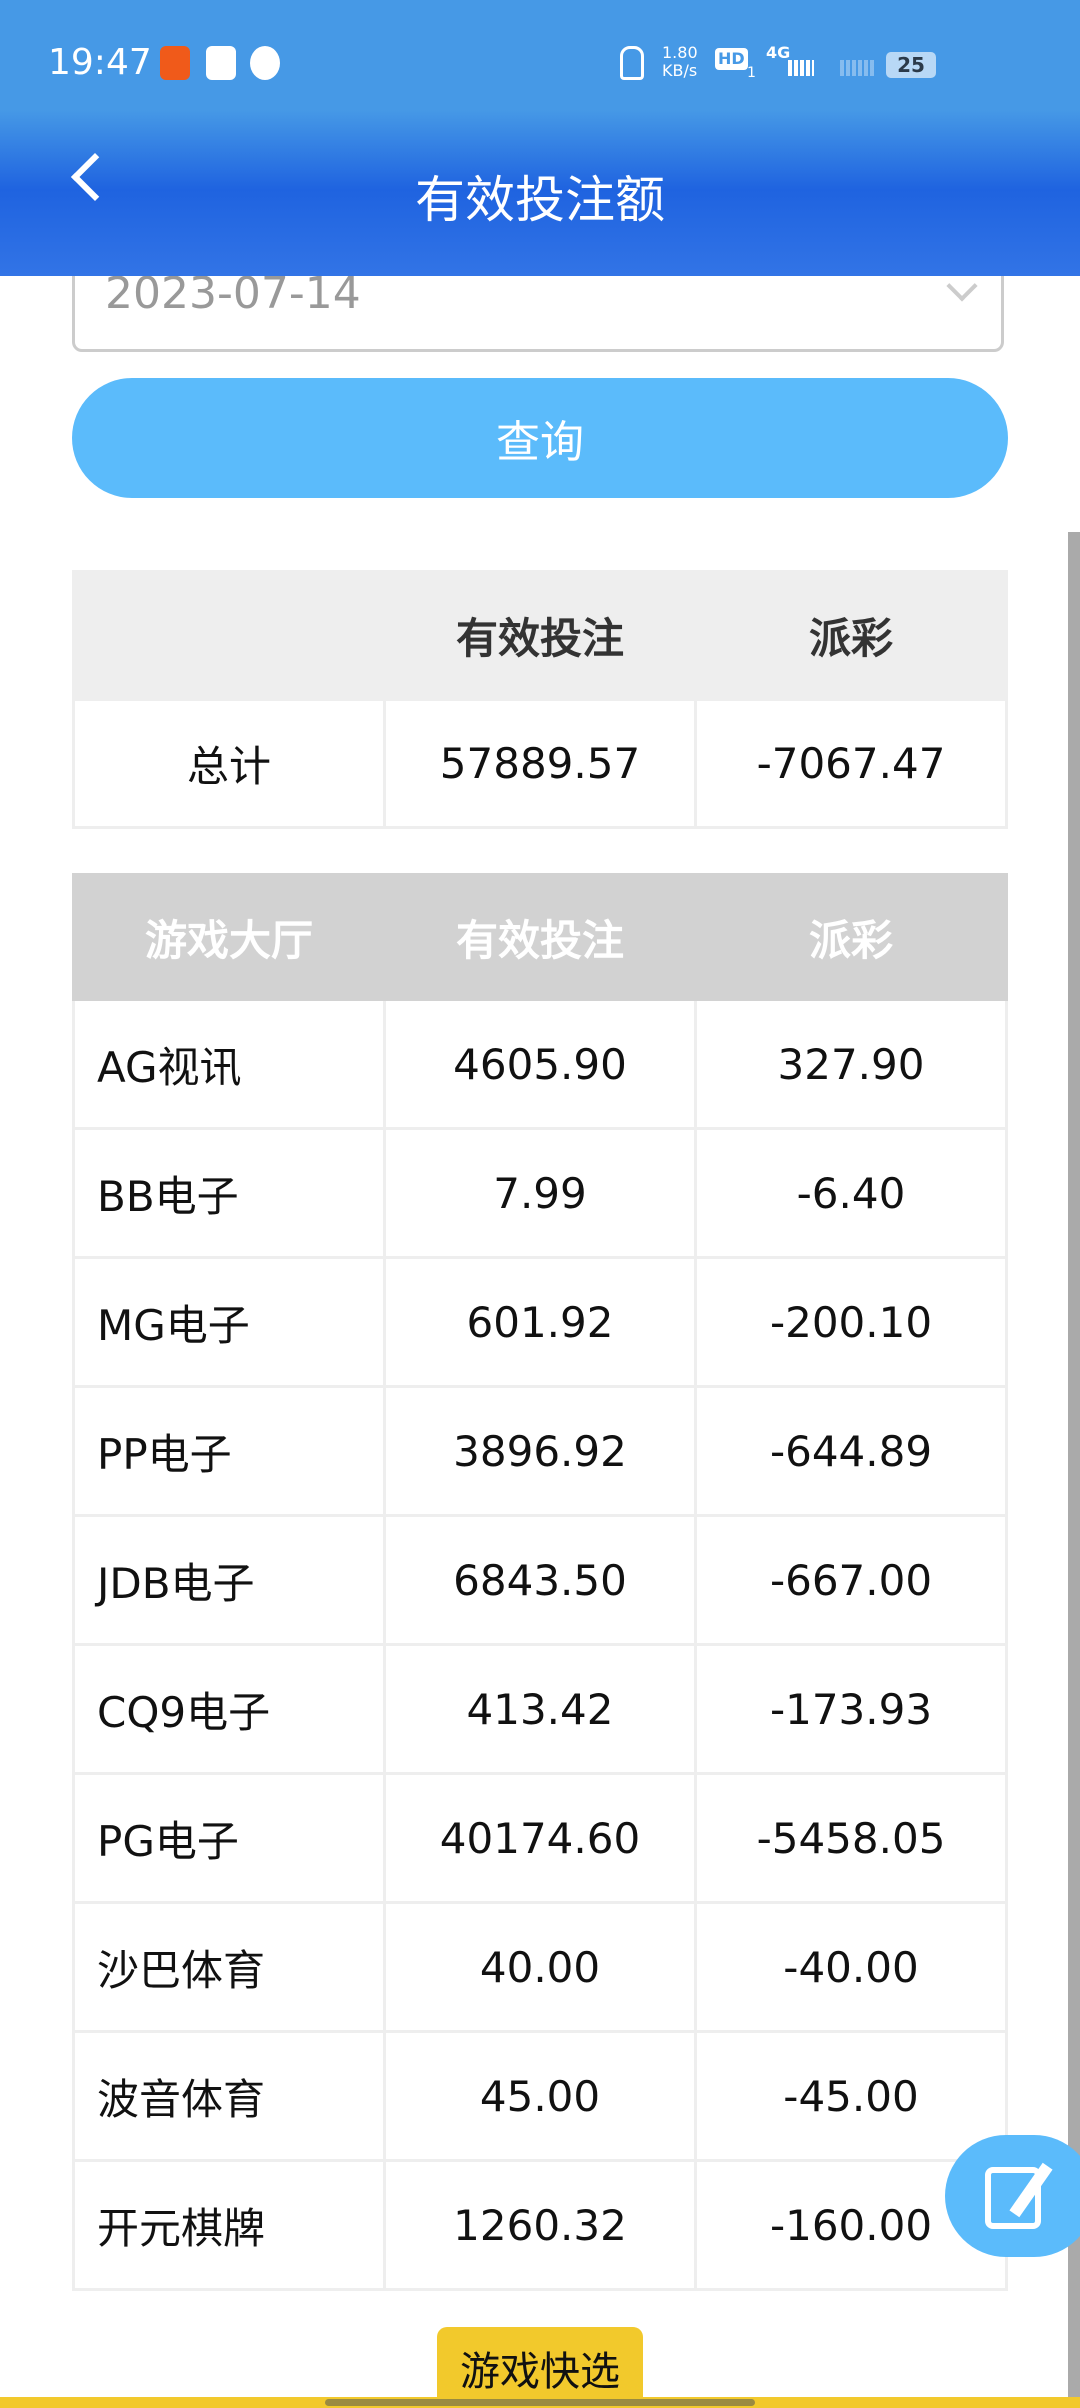 This screenshot has width=1080, height=2408. I want to click on game-name: PG电子, so click(229, 1838).